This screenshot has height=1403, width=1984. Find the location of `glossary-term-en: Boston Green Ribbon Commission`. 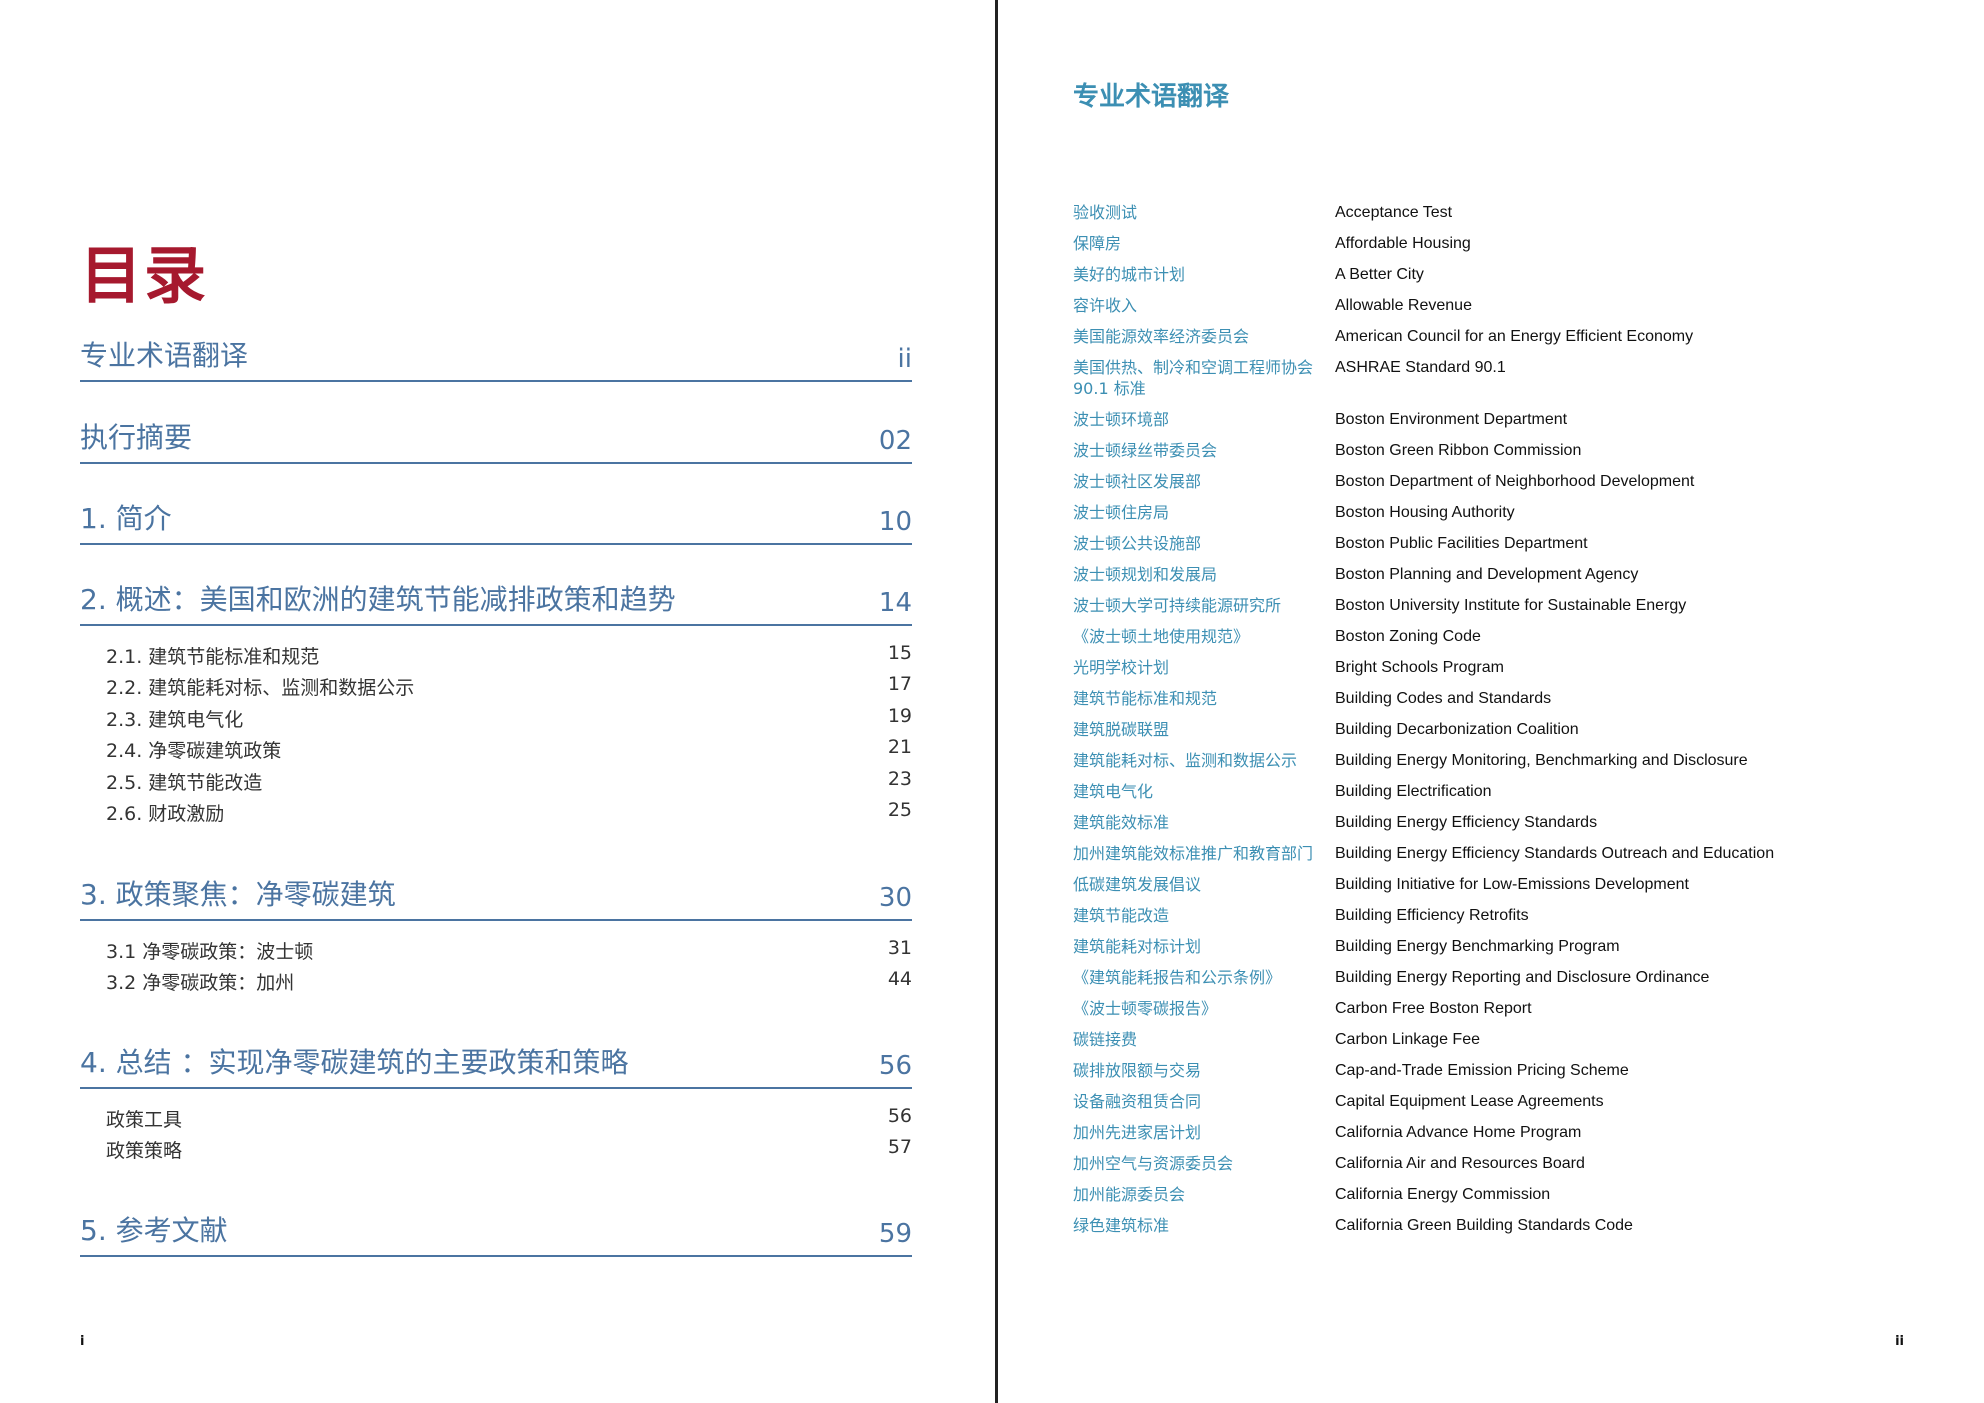

glossary-term-en: Boston Green Ribbon Commission is located at coordinates (1458, 450).